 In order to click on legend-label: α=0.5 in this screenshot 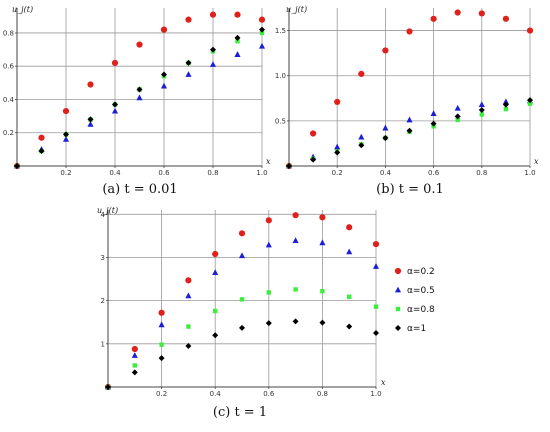, I will do `click(421, 291)`.